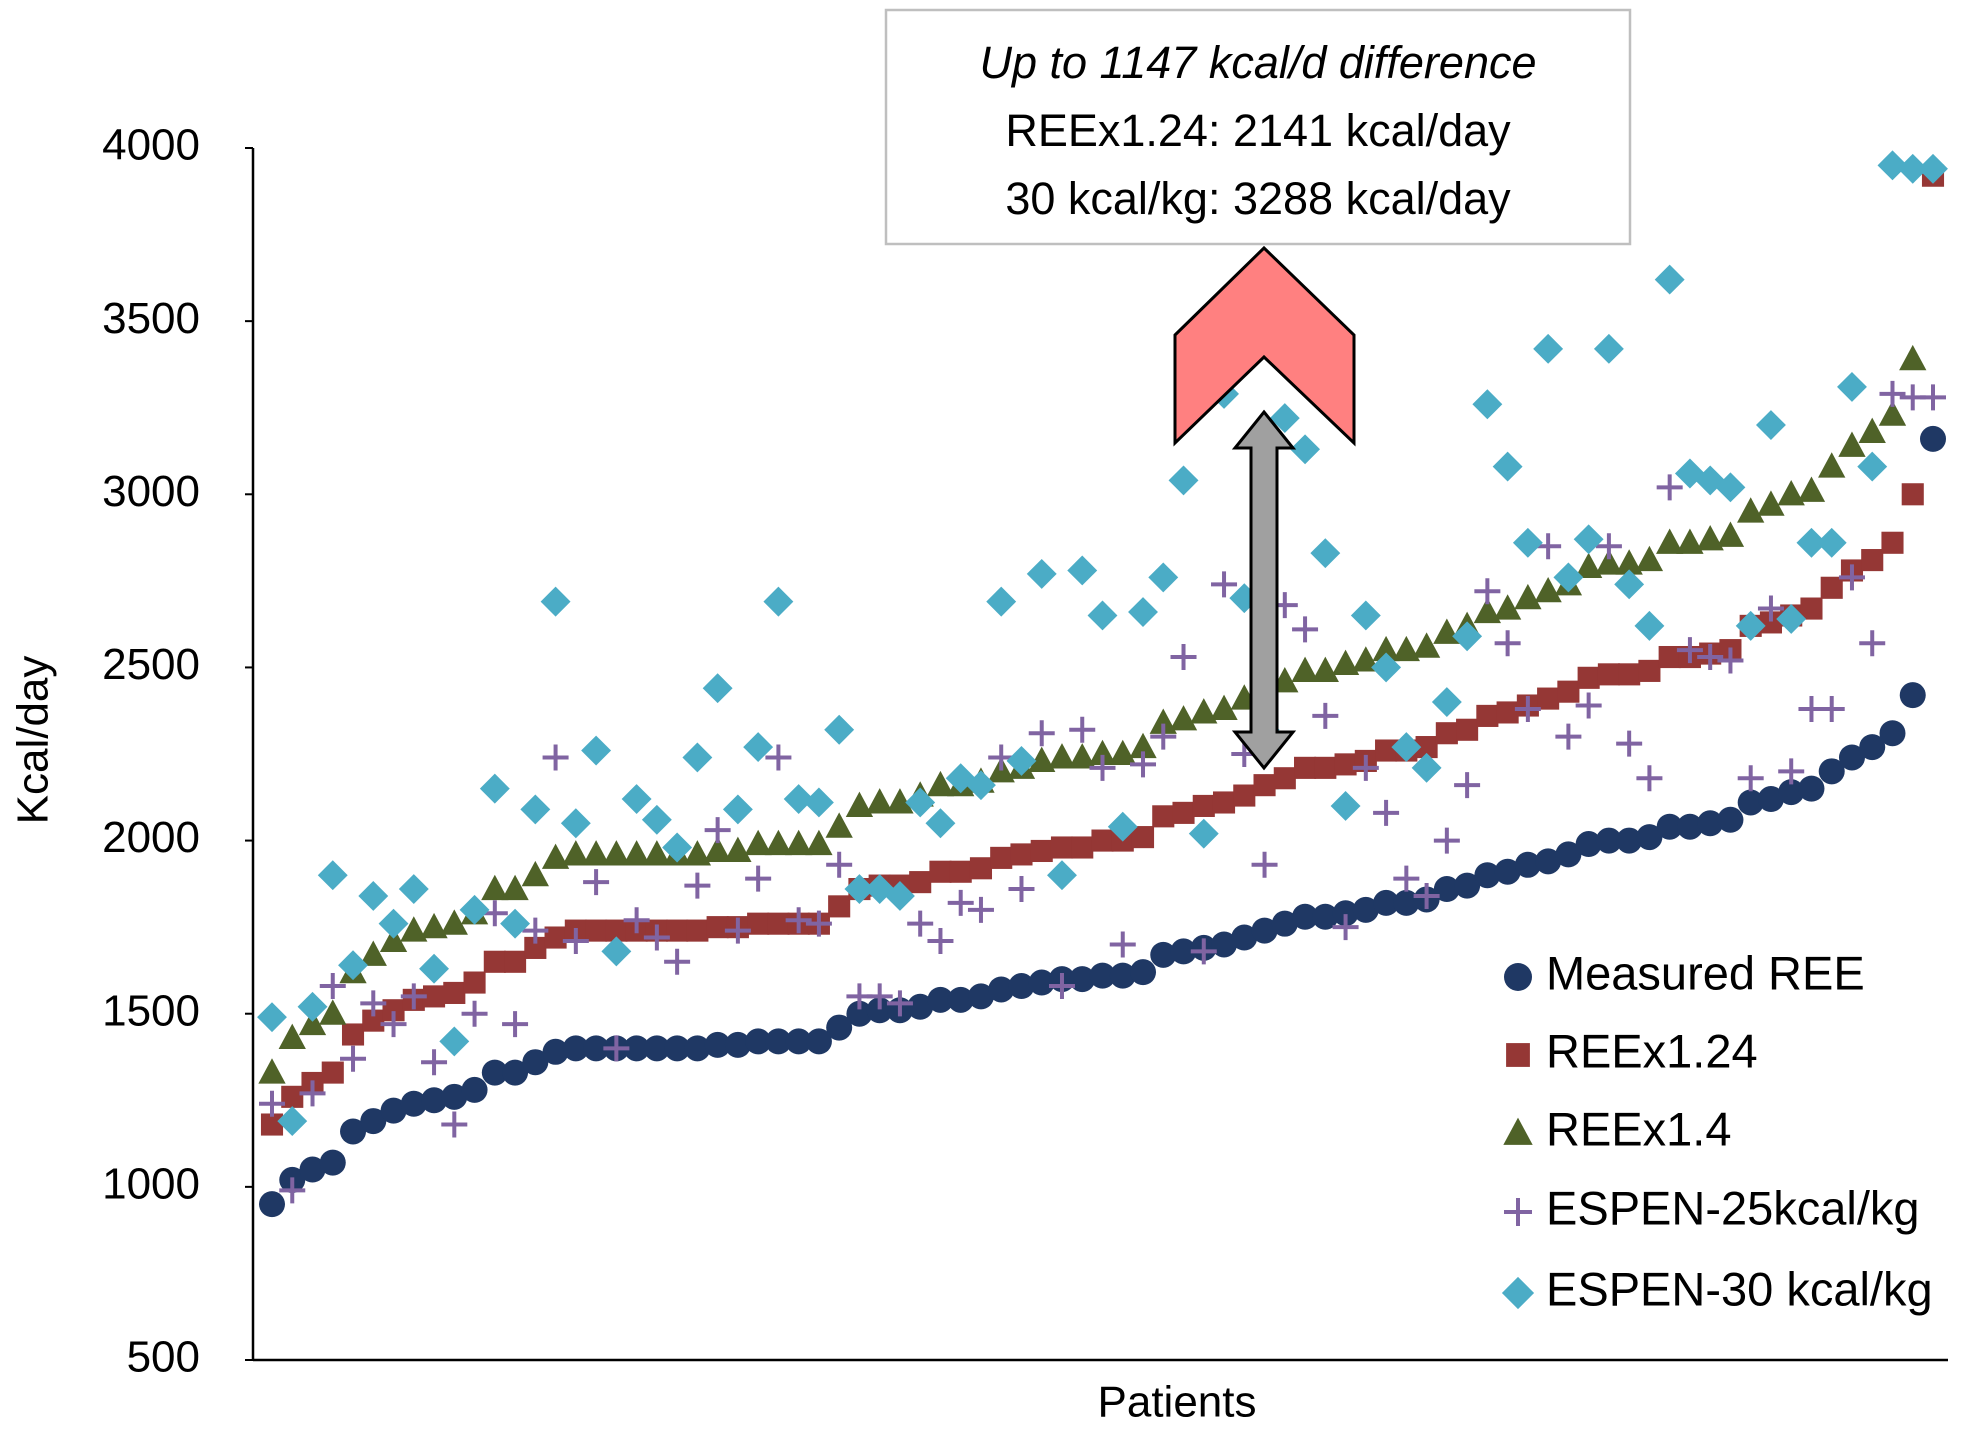 The height and width of the screenshot is (1431, 1984). I want to click on annotation-box, so click(1258, 127).